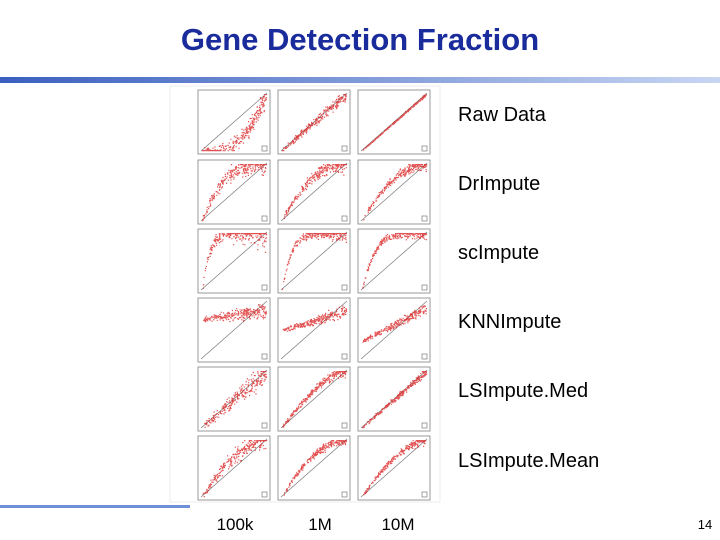 The image size is (720, 540). I want to click on column-label: 10M, so click(398, 524).